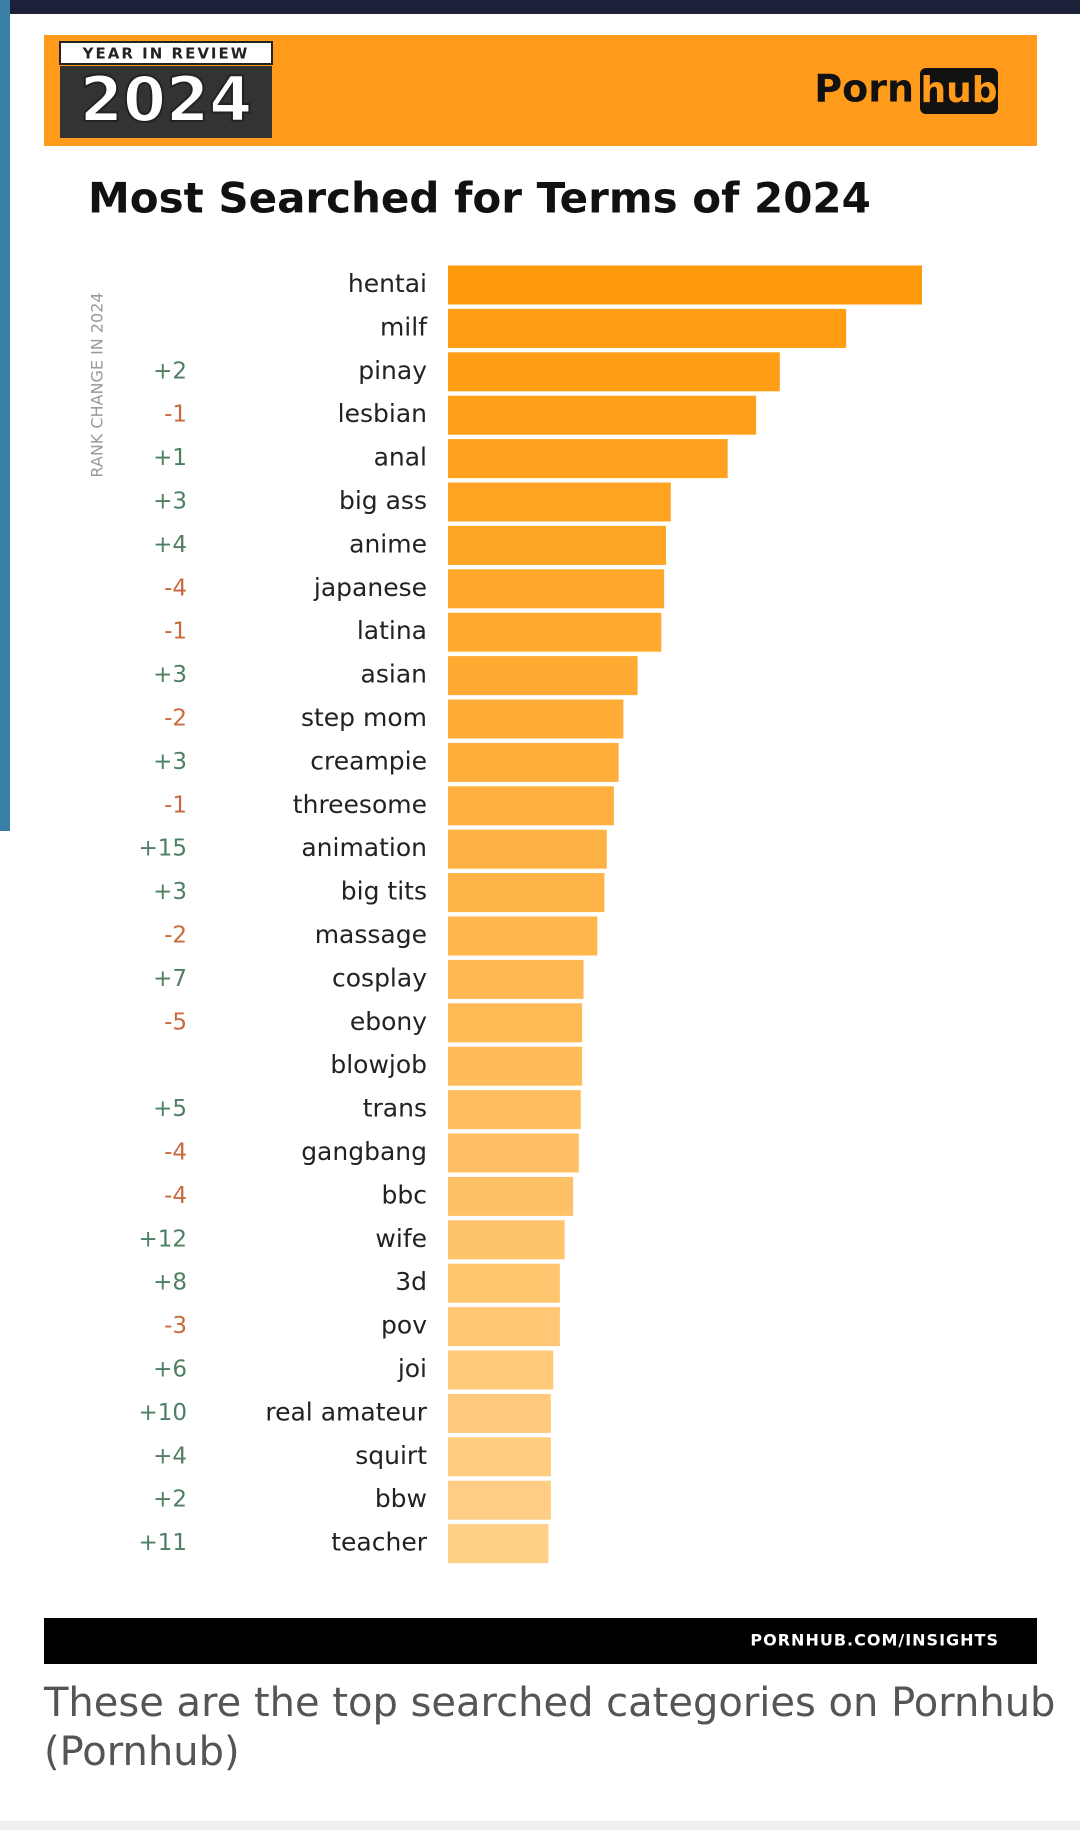 This screenshot has height=1834, width=1080. What do you see at coordinates (162, 1543) in the screenshot?
I see `rank-change: +11` at bounding box center [162, 1543].